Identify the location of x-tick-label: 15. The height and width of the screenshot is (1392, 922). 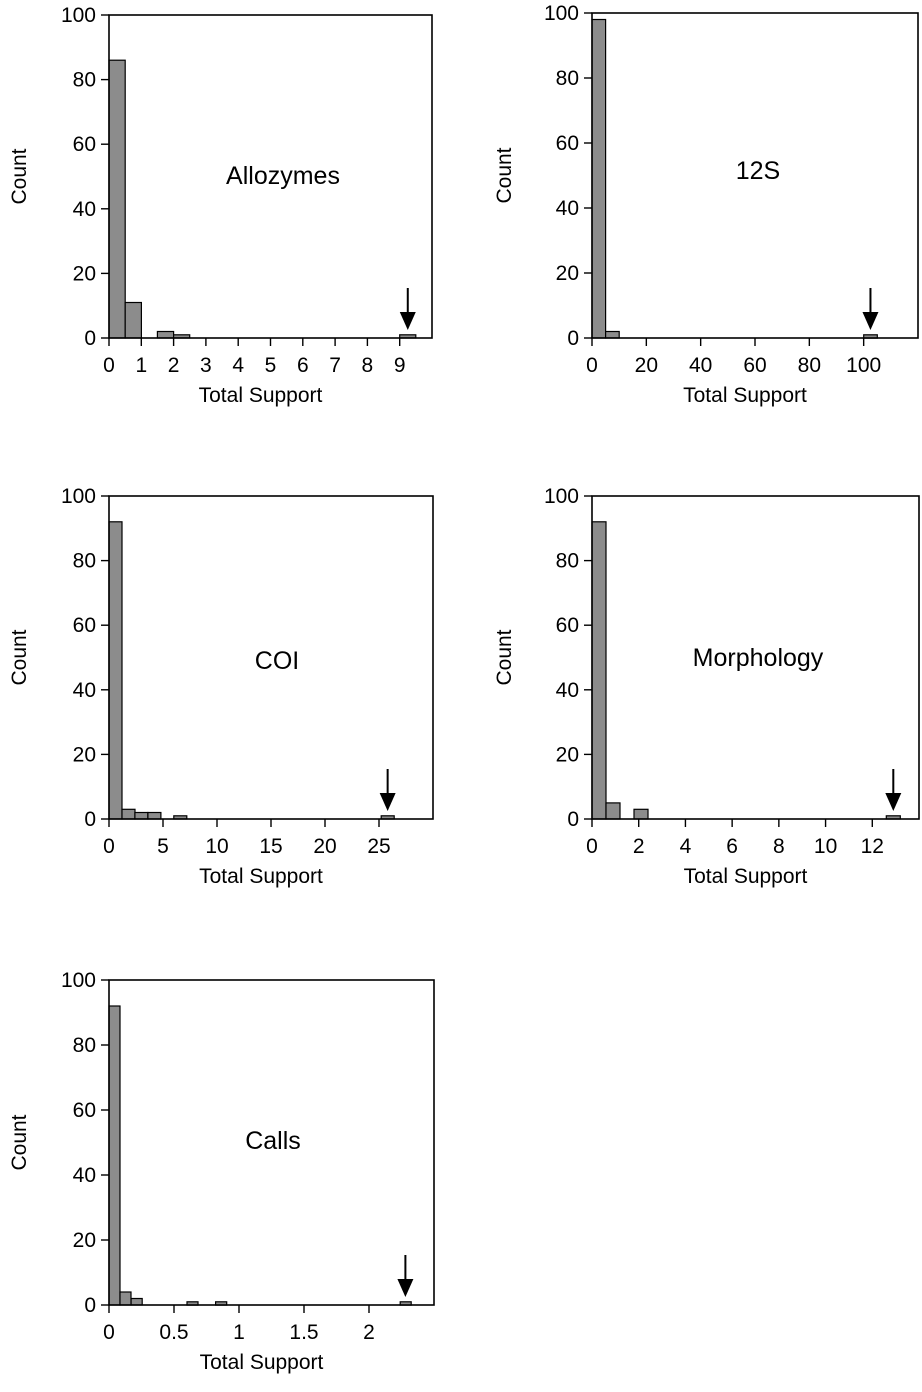
(270, 846).